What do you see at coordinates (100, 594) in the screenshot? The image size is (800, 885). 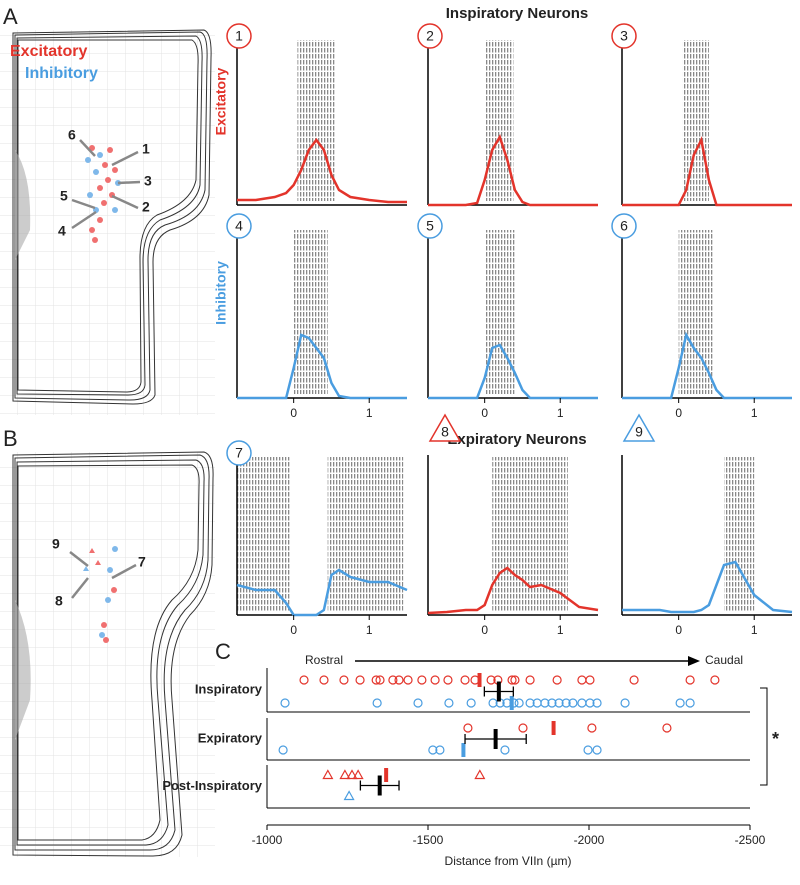 I see `anatomy-dots-b` at bounding box center [100, 594].